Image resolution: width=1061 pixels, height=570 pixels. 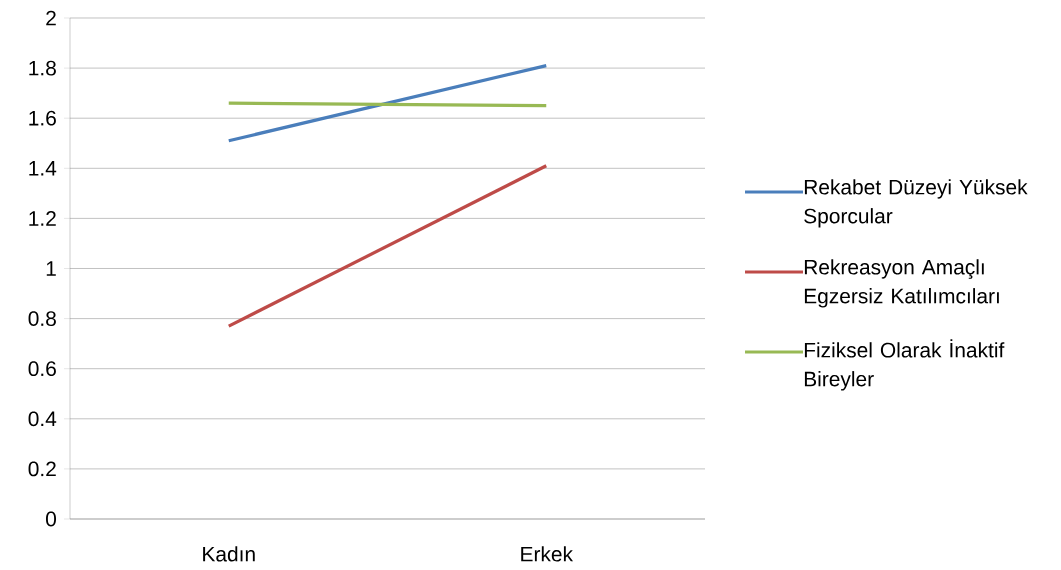 I want to click on y-tick-label: 1.4, so click(x=43, y=168).